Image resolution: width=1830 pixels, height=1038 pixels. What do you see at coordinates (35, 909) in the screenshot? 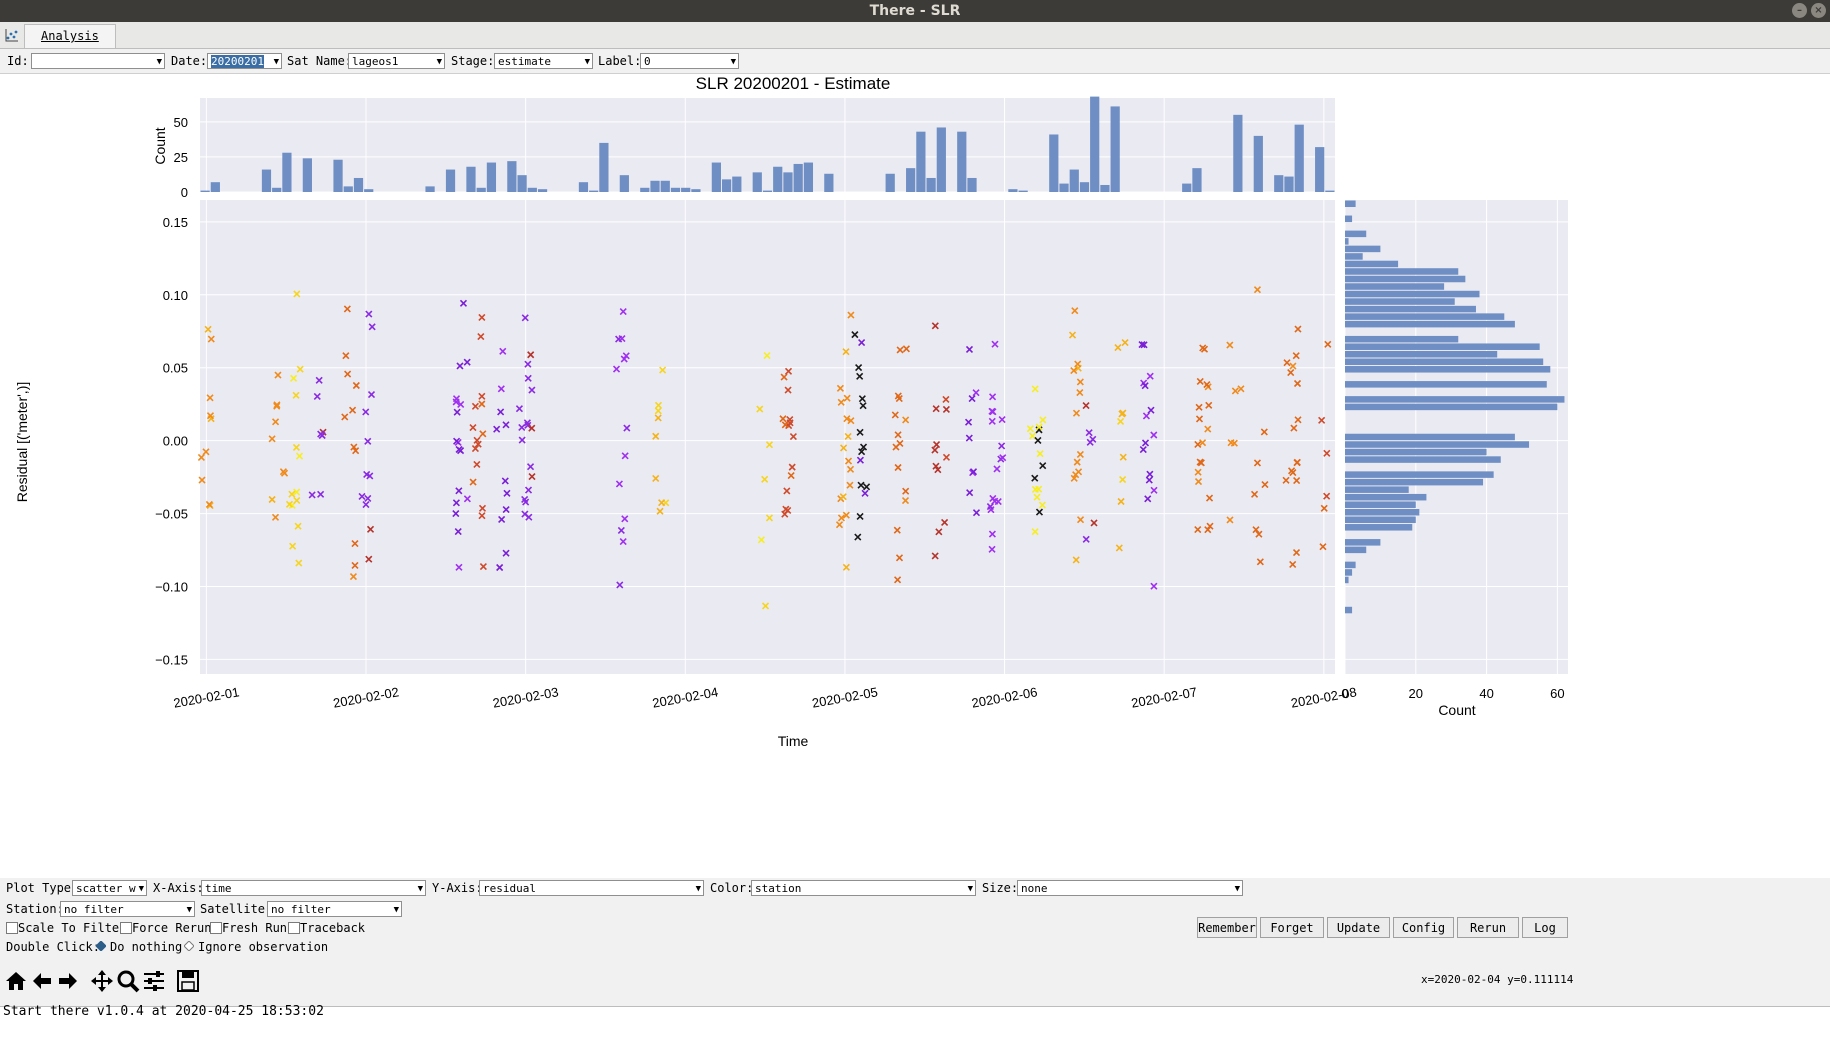
I see `station-filter-label: Station:` at bounding box center [35, 909].